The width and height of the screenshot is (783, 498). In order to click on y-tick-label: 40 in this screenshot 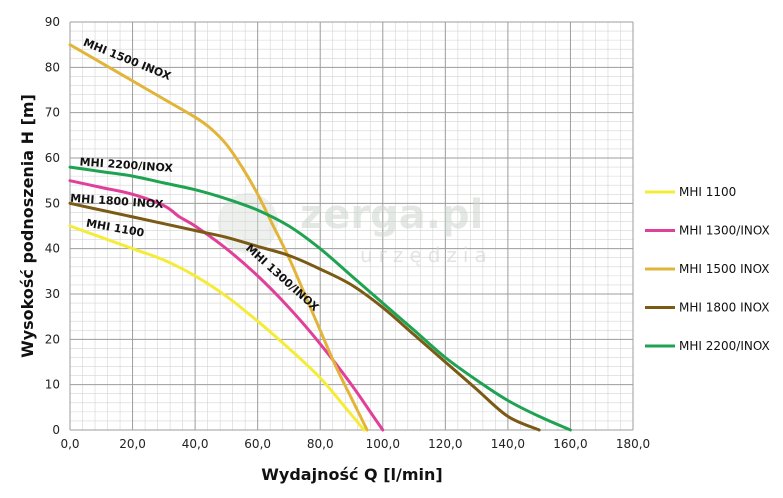, I will do `click(52, 249)`.